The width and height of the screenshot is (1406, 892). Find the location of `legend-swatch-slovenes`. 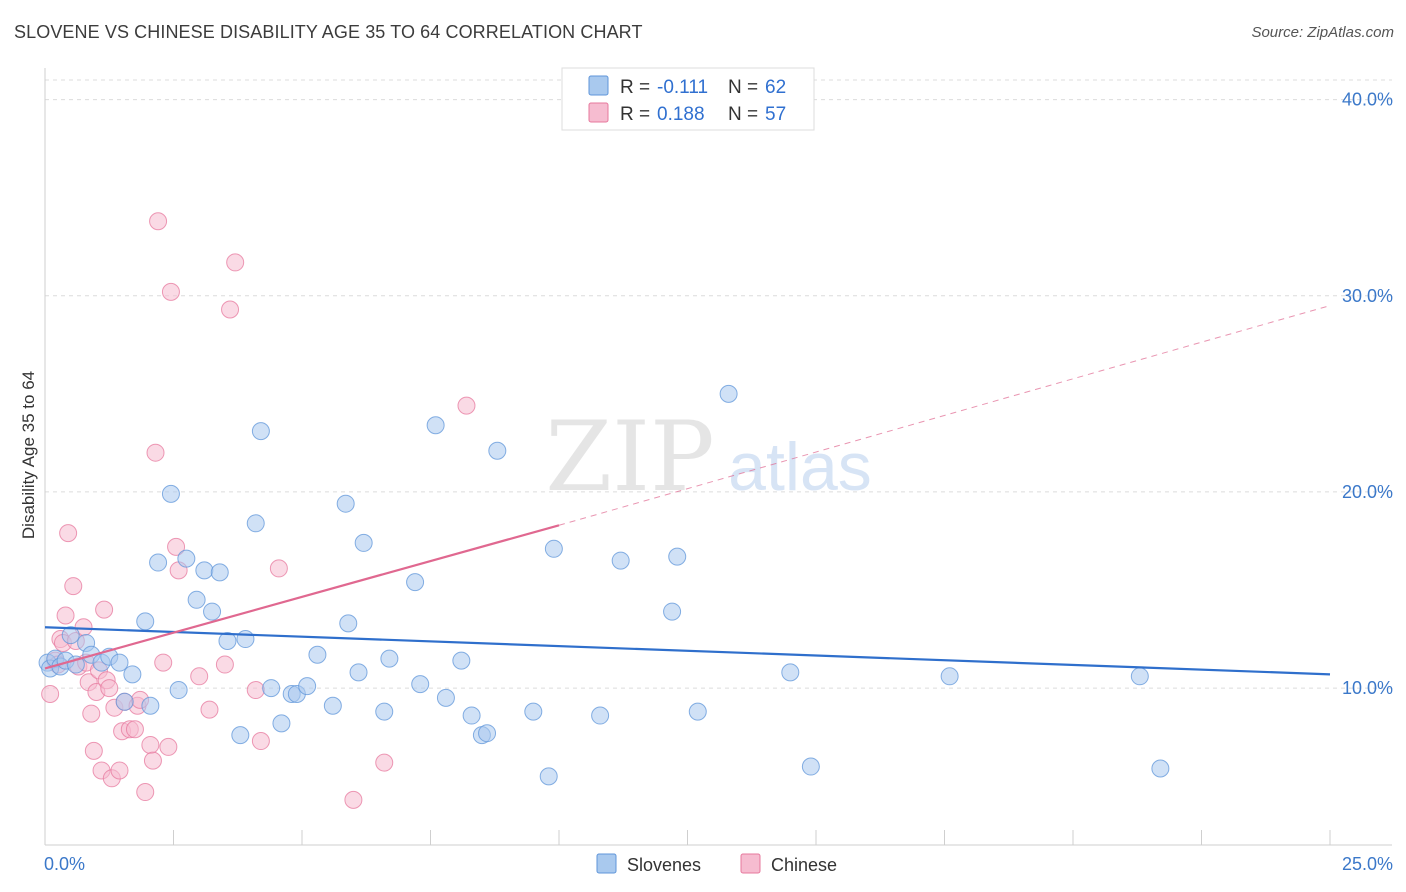

legend-swatch-slovenes is located at coordinates (598, 85).